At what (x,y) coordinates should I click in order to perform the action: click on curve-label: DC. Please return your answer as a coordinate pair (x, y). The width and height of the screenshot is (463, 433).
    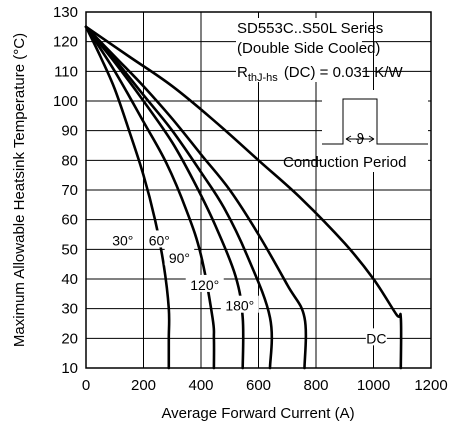
    Looking at the image, I should click on (376, 338).